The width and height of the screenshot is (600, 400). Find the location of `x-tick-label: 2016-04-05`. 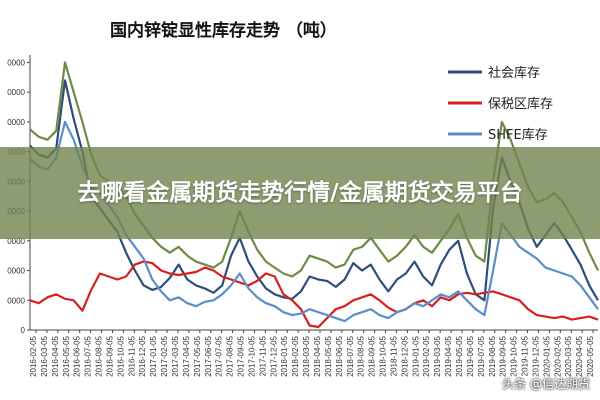

x-tick-label: 2016-04-05 is located at coordinates (55, 355).